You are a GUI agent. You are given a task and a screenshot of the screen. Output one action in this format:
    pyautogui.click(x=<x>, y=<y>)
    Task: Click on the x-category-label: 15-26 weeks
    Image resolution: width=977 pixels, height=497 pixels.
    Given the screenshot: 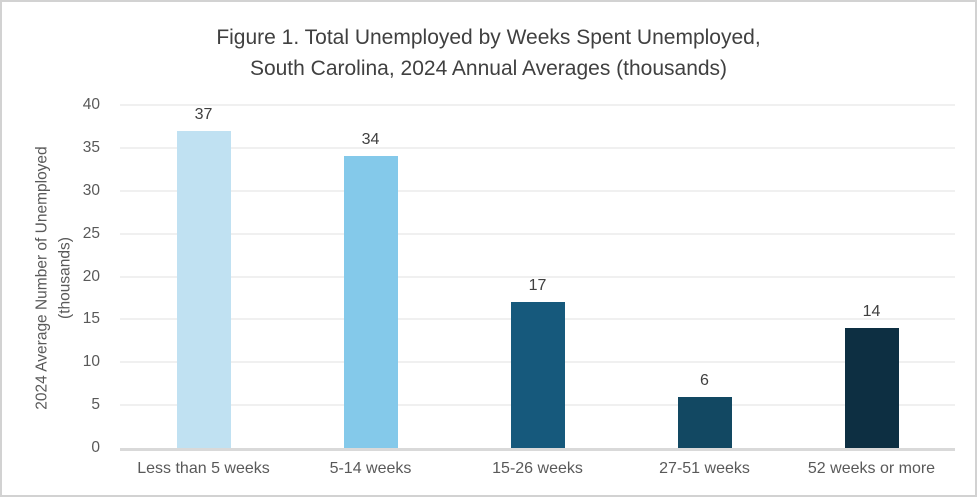 What is the action you would take?
    pyautogui.click(x=537, y=468)
    